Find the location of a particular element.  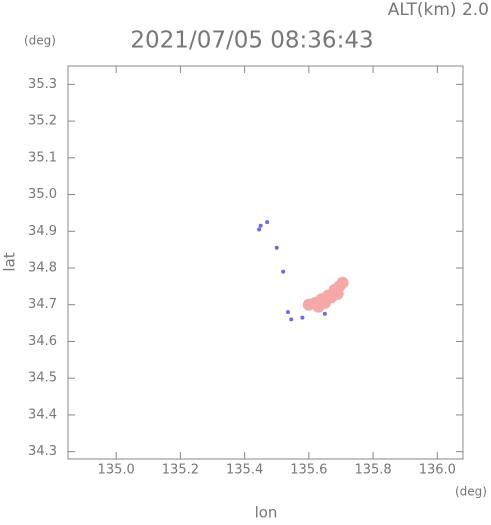

y-tick-label: 35.1 is located at coordinates (42, 157).